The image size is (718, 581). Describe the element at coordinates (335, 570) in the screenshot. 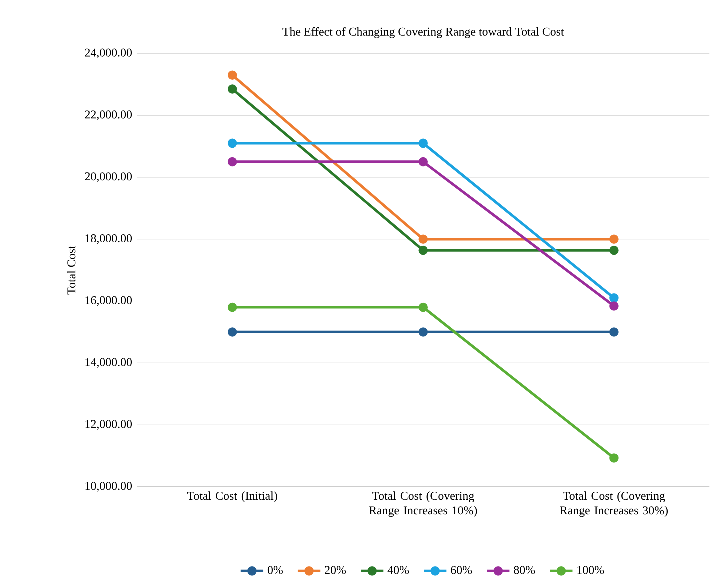

I see `legend-label: 20%` at that location.